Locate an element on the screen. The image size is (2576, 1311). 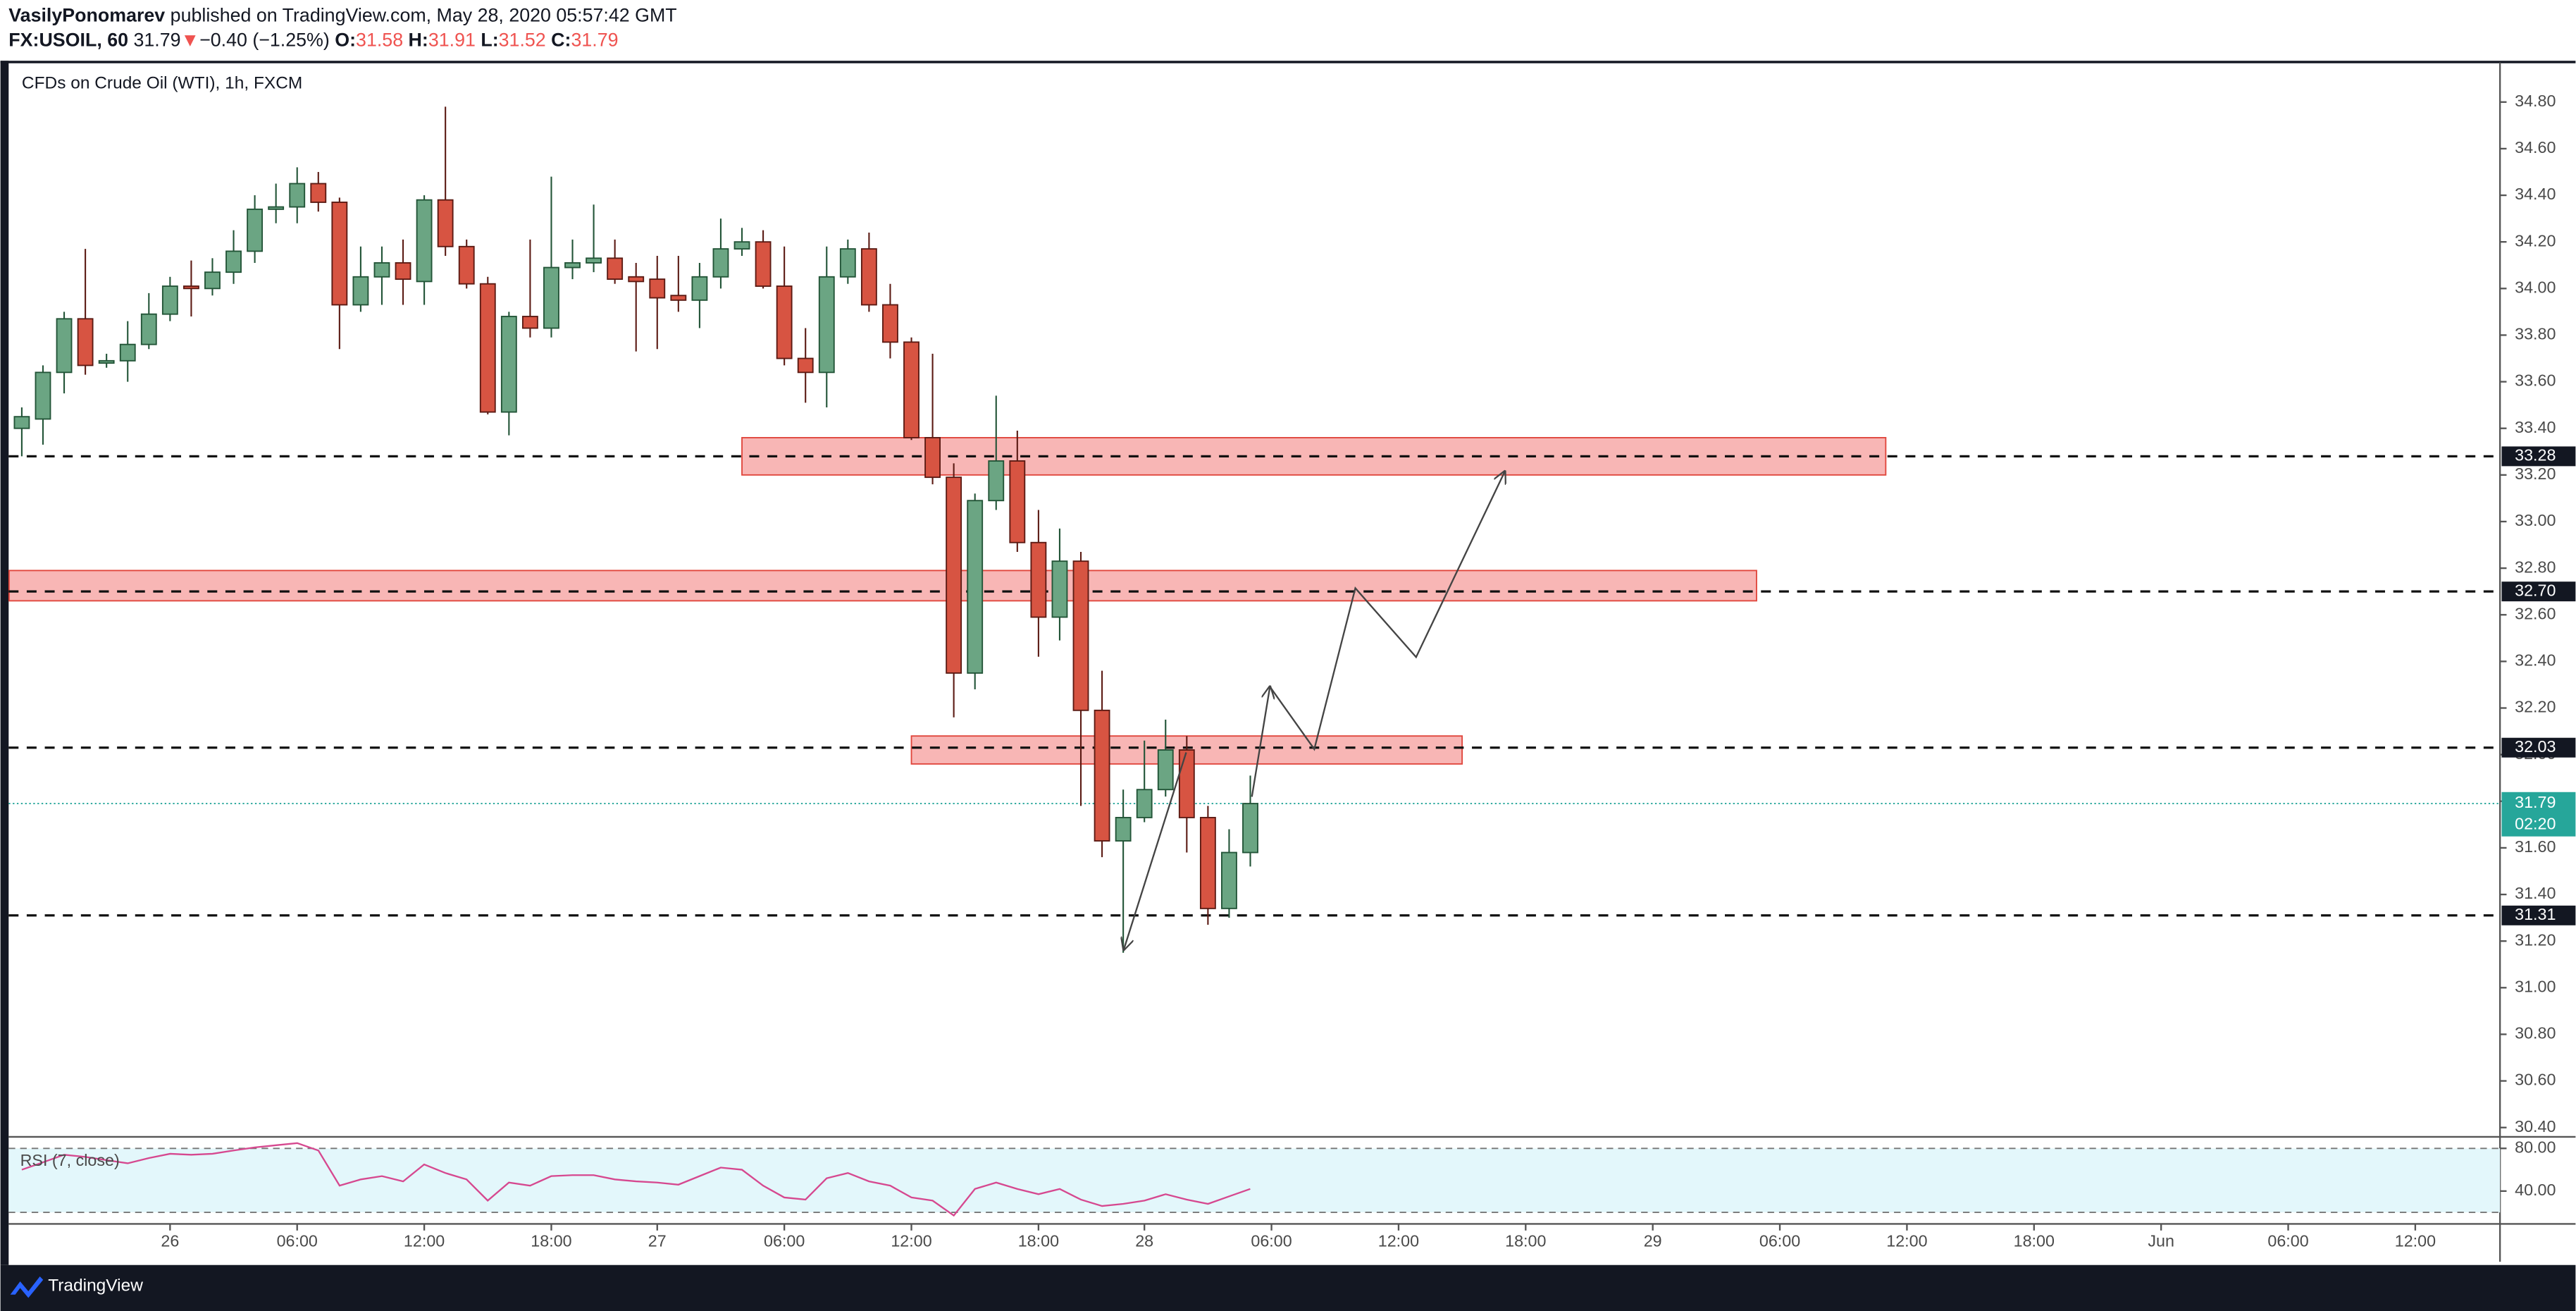
y-tick-label: 32.20 is located at coordinates (2535, 707).